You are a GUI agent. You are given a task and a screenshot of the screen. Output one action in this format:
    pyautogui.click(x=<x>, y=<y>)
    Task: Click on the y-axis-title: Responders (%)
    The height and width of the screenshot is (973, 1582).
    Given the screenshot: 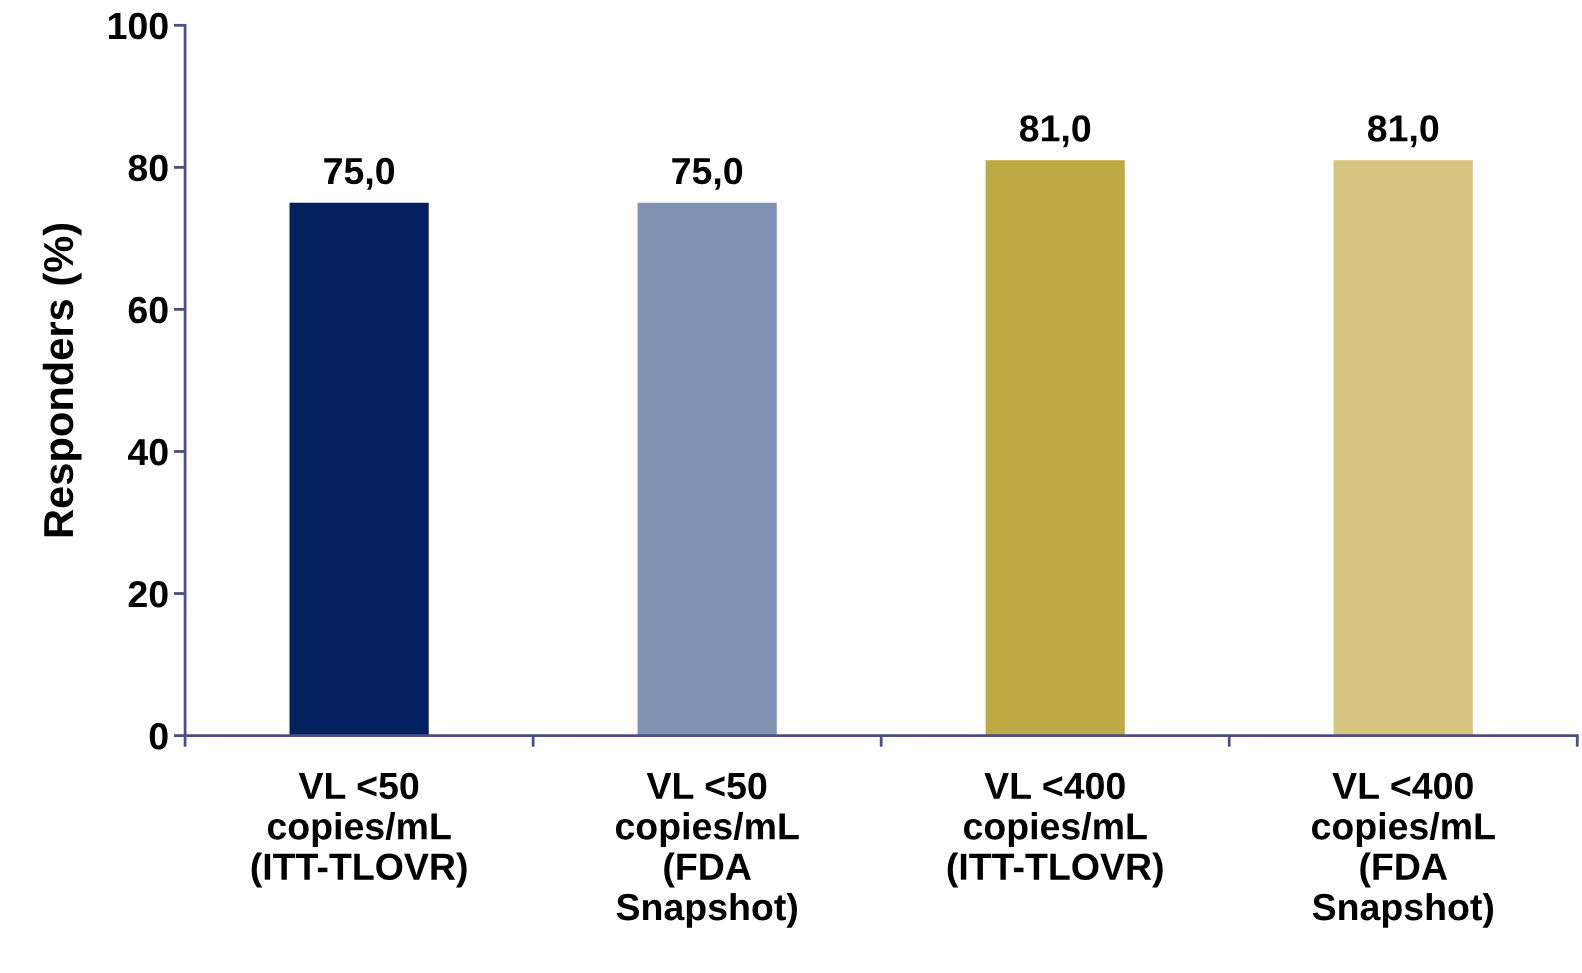 What is the action you would take?
    pyautogui.click(x=62, y=380)
    